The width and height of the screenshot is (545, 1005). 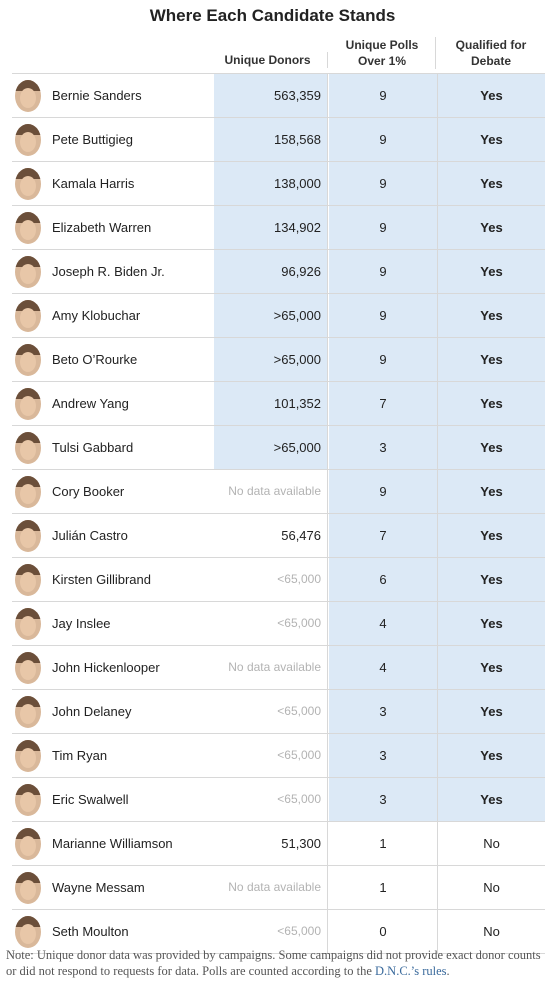 What do you see at coordinates (383, 579) in the screenshot?
I see `unique-polls-cell: 6` at bounding box center [383, 579].